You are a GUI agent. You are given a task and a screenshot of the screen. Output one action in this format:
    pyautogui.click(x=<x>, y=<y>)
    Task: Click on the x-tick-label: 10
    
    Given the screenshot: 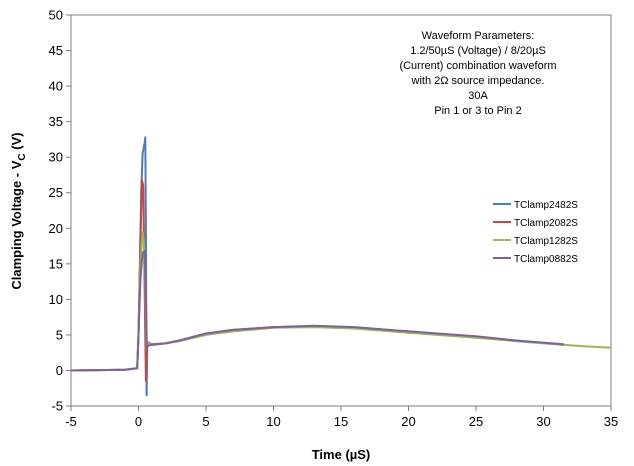 What is the action you would take?
    pyautogui.click(x=273, y=421)
    